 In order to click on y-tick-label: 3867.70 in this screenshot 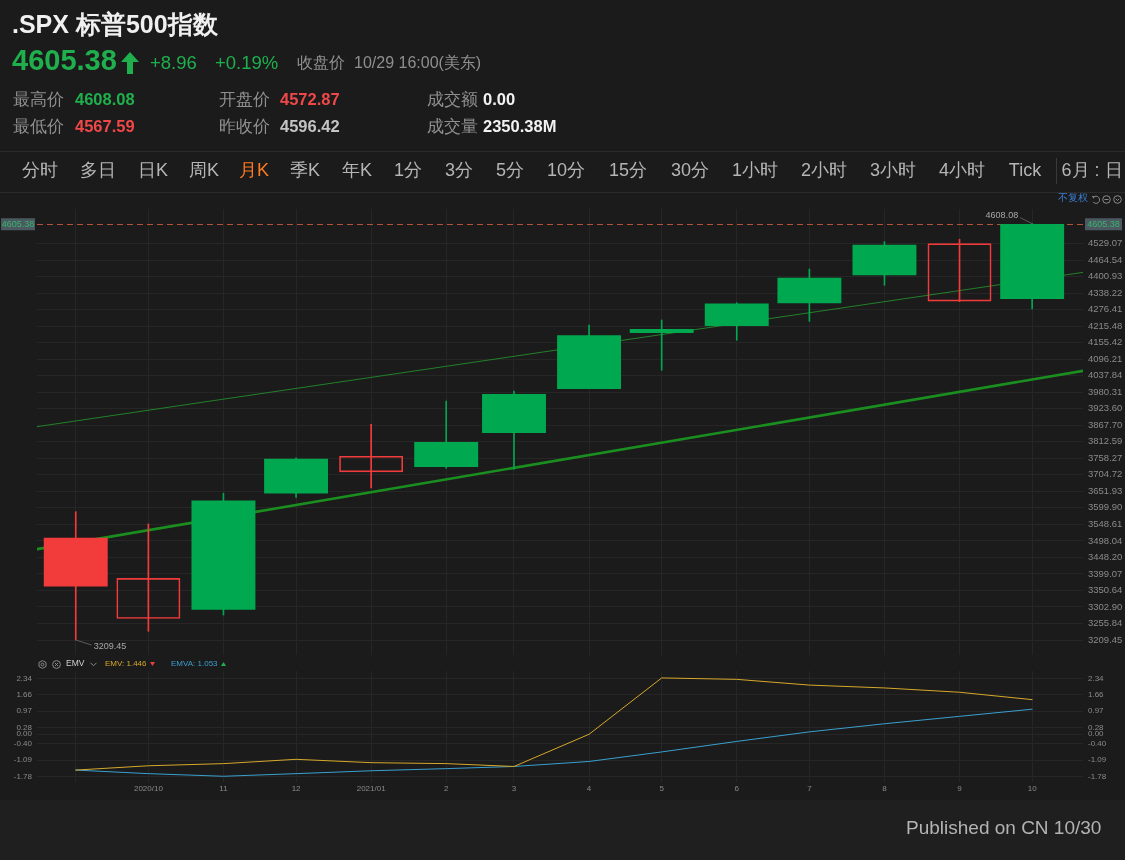, I will do `click(1105, 424)`.